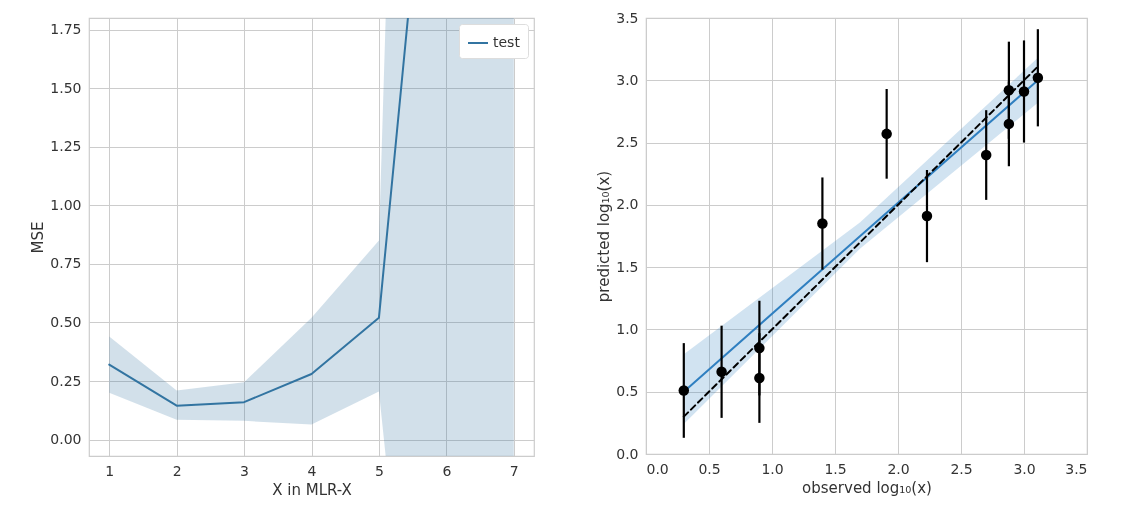 The width and height of the screenshot is (1124, 531). I want to click on x-tick-label: 3, so click(245, 470).